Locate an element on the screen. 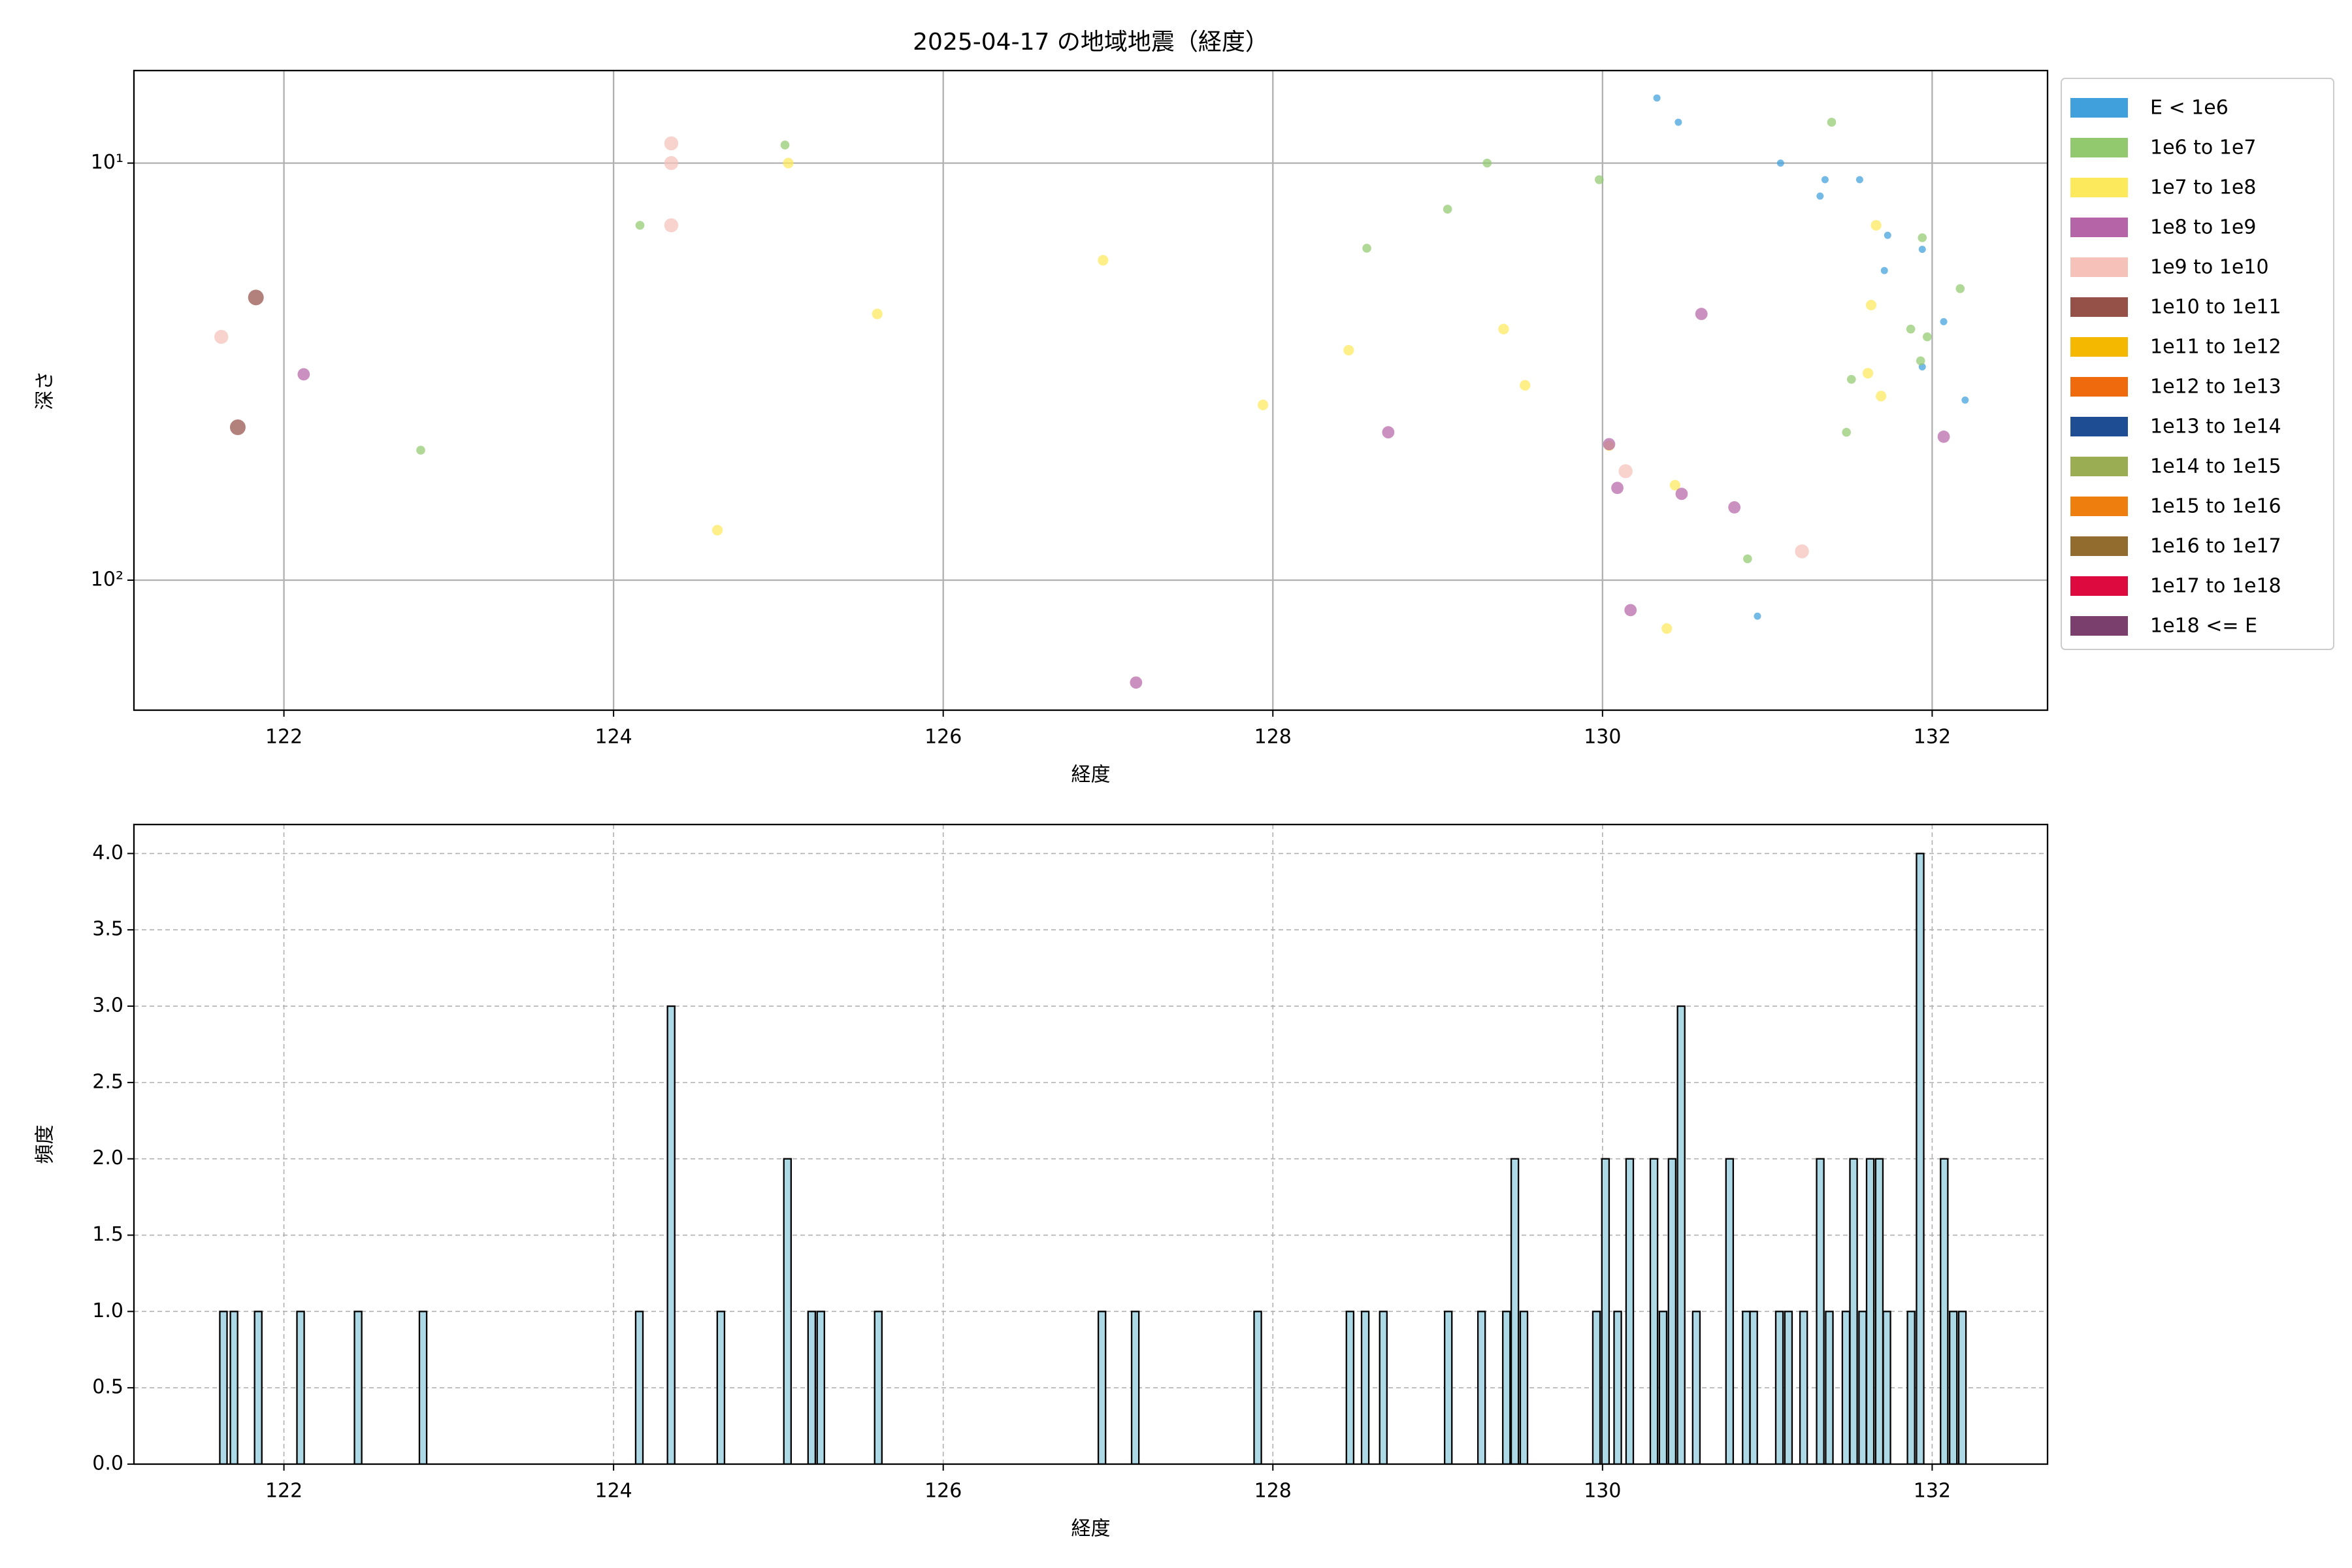 Image resolution: width=2352 pixels, height=1568 pixels. y-tick-label: 4.0 is located at coordinates (107, 852).